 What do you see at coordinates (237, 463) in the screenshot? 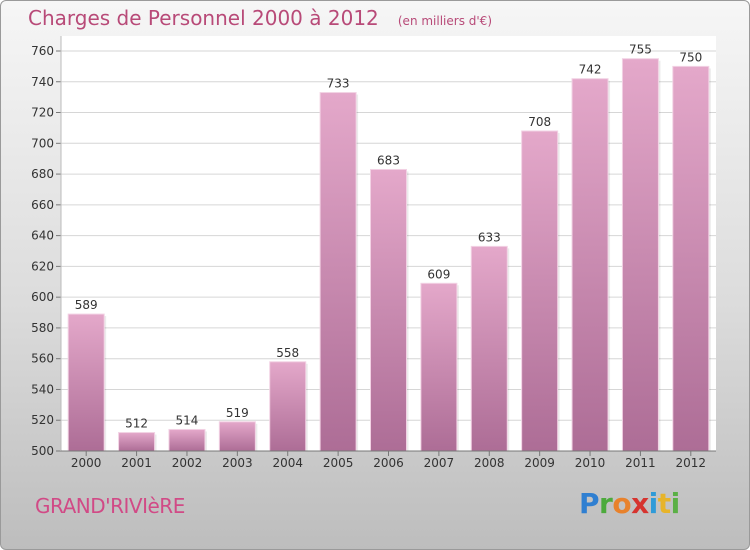
I see `x-tick-label: 2003` at bounding box center [237, 463].